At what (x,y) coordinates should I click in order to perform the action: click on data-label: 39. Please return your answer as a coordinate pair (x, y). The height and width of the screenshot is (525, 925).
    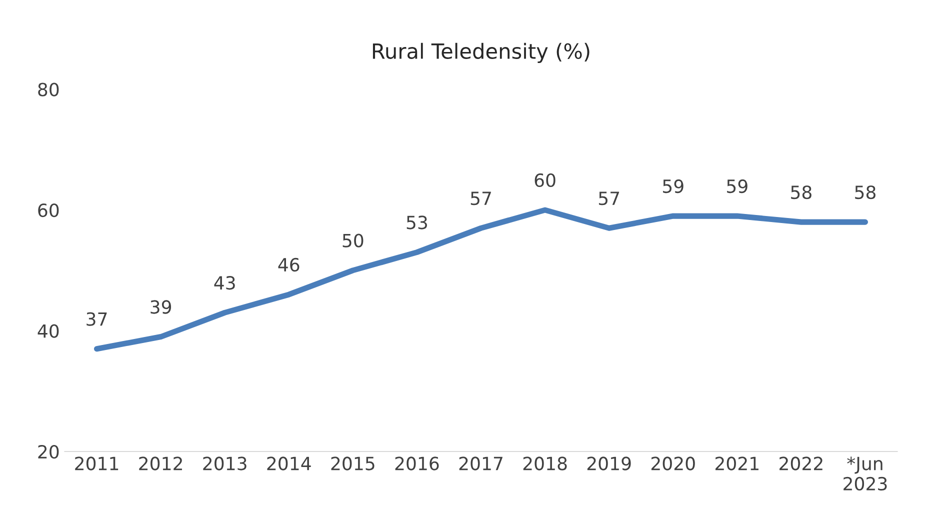
    Looking at the image, I should click on (161, 307).